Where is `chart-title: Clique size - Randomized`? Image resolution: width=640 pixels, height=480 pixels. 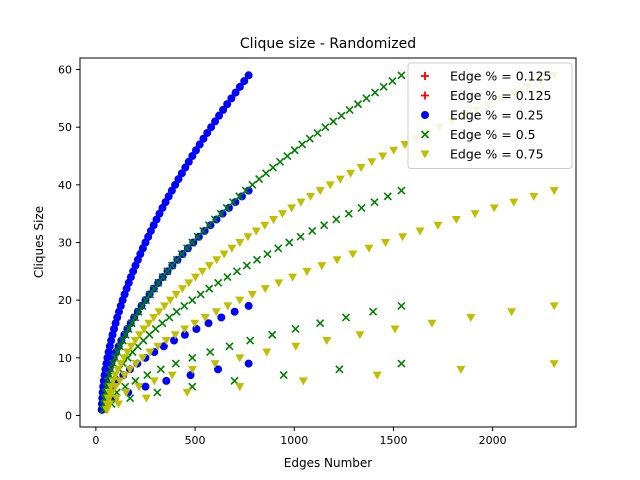
chart-title: Clique size - Randomized is located at coordinates (328, 44).